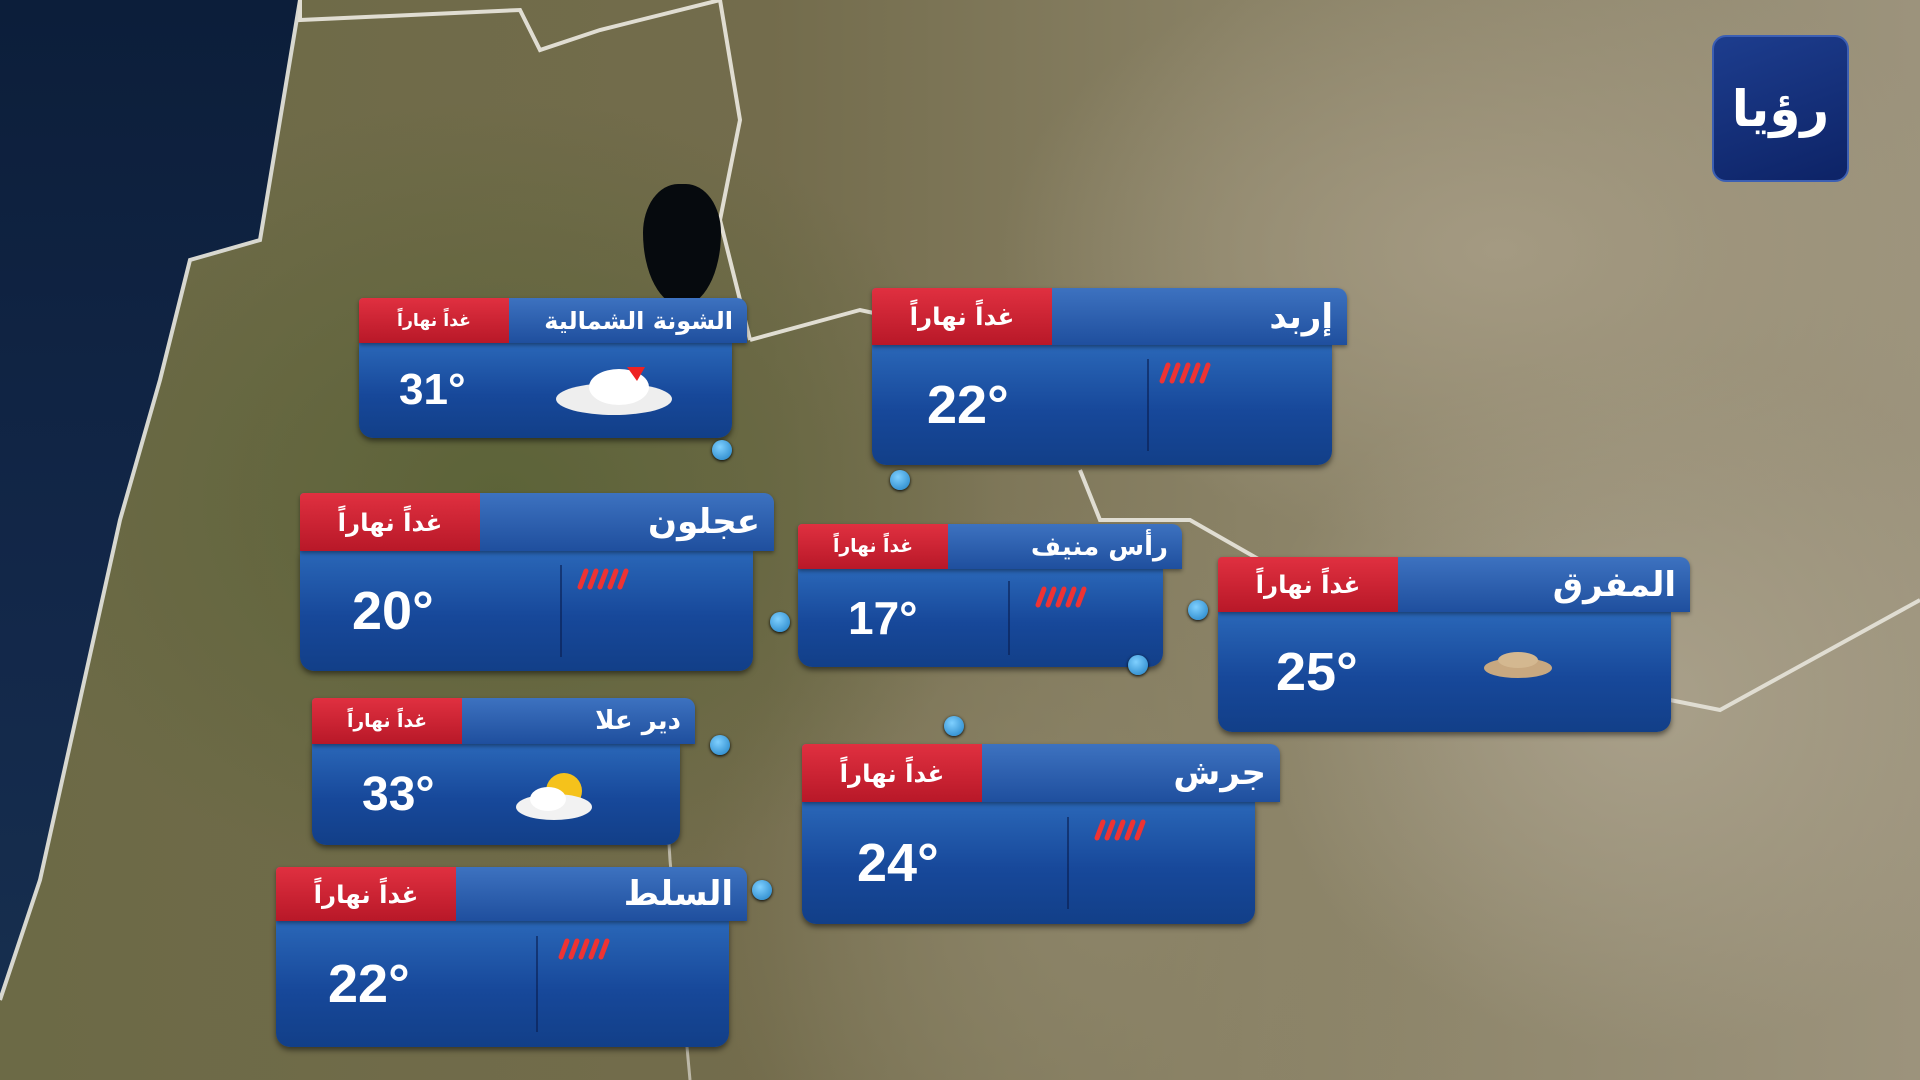 The width and height of the screenshot is (1920, 1080). I want to click on temperature: 17°, so click(883, 618).